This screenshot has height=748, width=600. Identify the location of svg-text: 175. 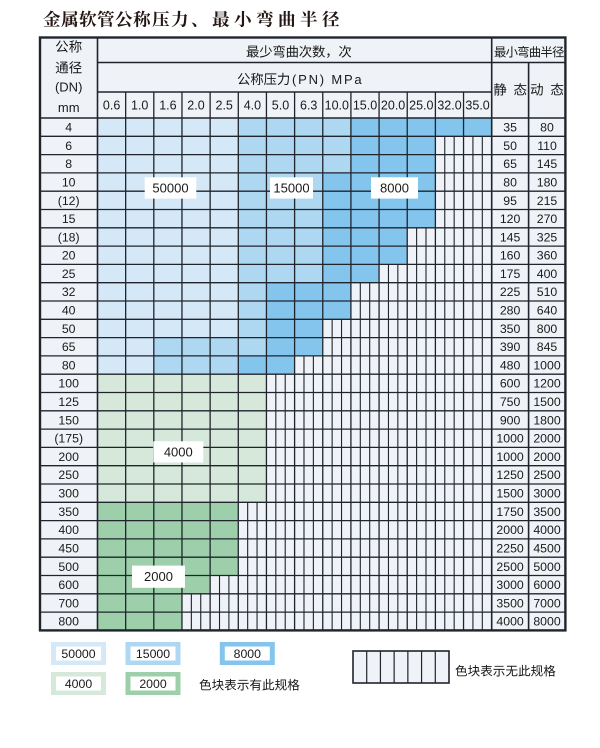
(510, 274).